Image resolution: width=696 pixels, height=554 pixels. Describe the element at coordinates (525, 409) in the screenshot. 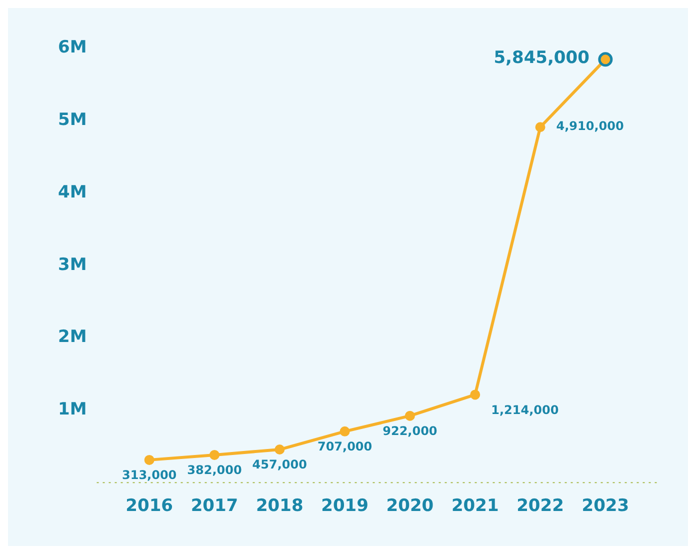

I see `data-label: 1,214,000` at that location.